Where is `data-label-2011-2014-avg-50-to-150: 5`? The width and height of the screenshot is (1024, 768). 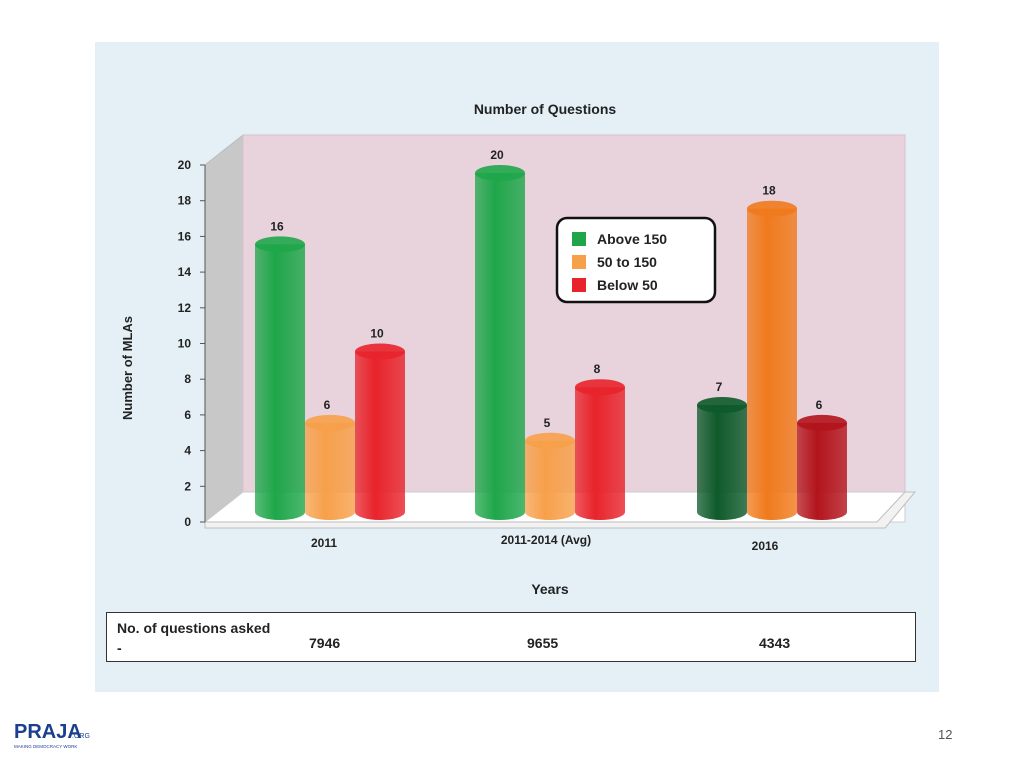
data-label-2011-2014-avg-50-to-150: 5 is located at coordinates (547, 423).